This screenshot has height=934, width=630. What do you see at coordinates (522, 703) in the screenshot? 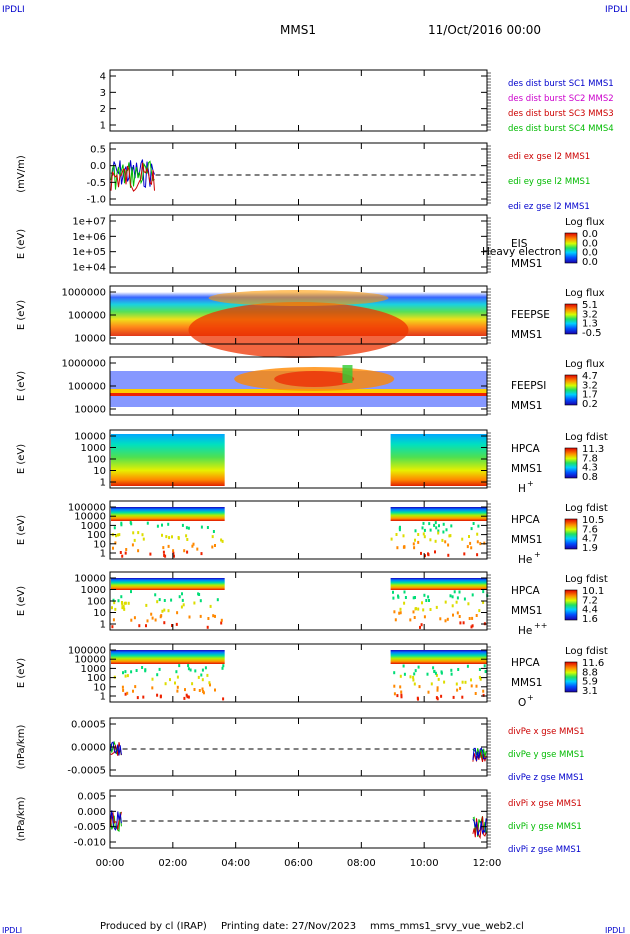
I see `species-label: O` at bounding box center [522, 703].